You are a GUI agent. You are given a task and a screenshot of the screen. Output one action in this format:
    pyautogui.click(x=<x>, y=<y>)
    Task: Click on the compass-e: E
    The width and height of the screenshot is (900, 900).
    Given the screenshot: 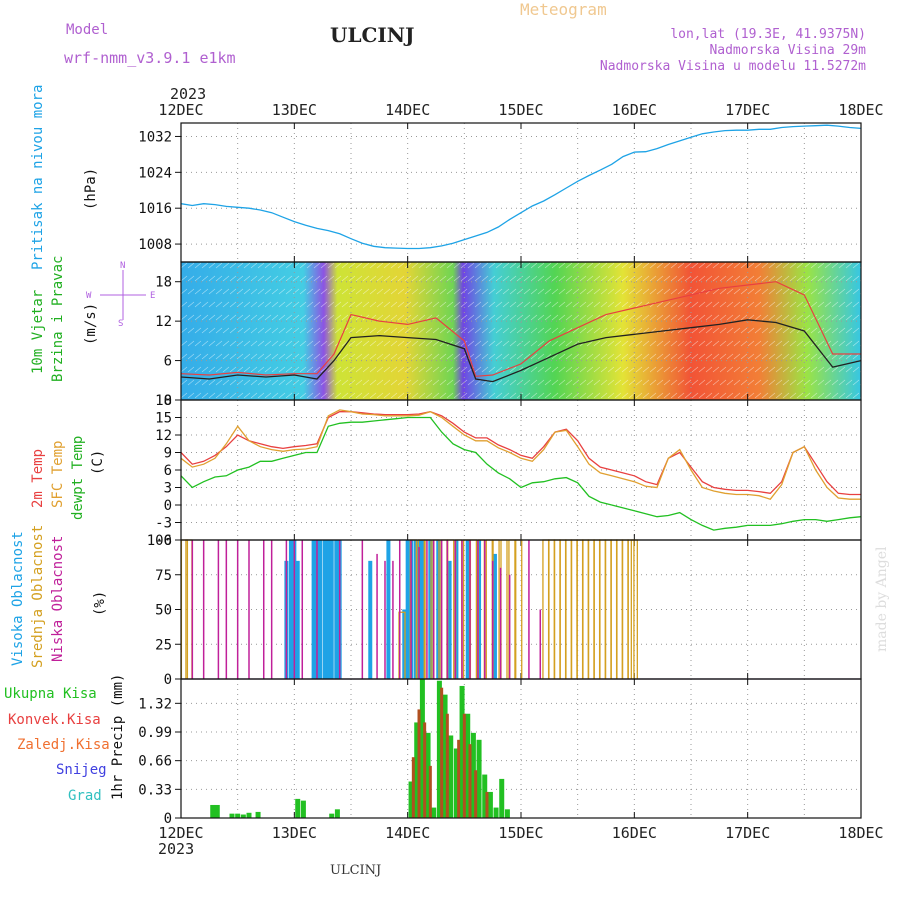 What is the action you would take?
    pyautogui.click(x=152, y=296)
    